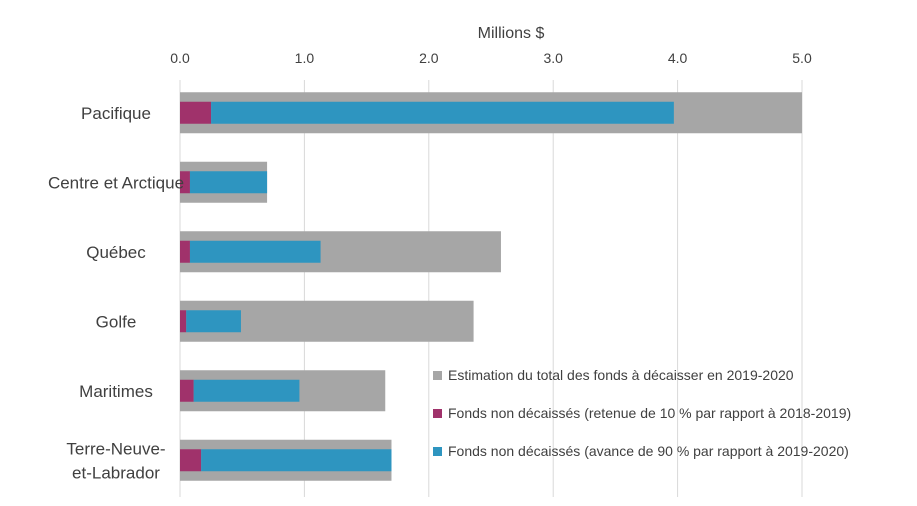 Image resolution: width=917 pixels, height=506 pixels. What do you see at coordinates (116, 182) in the screenshot?
I see `category-label: Centre et Arctique` at bounding box center [116, 182].